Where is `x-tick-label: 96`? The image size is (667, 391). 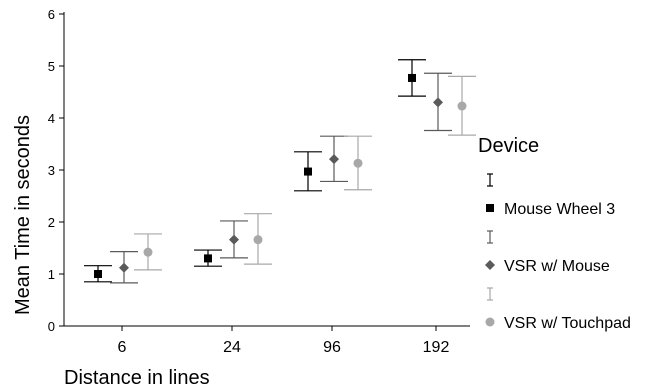
x-tick-label: 96 is located at coordinates (332, 347).